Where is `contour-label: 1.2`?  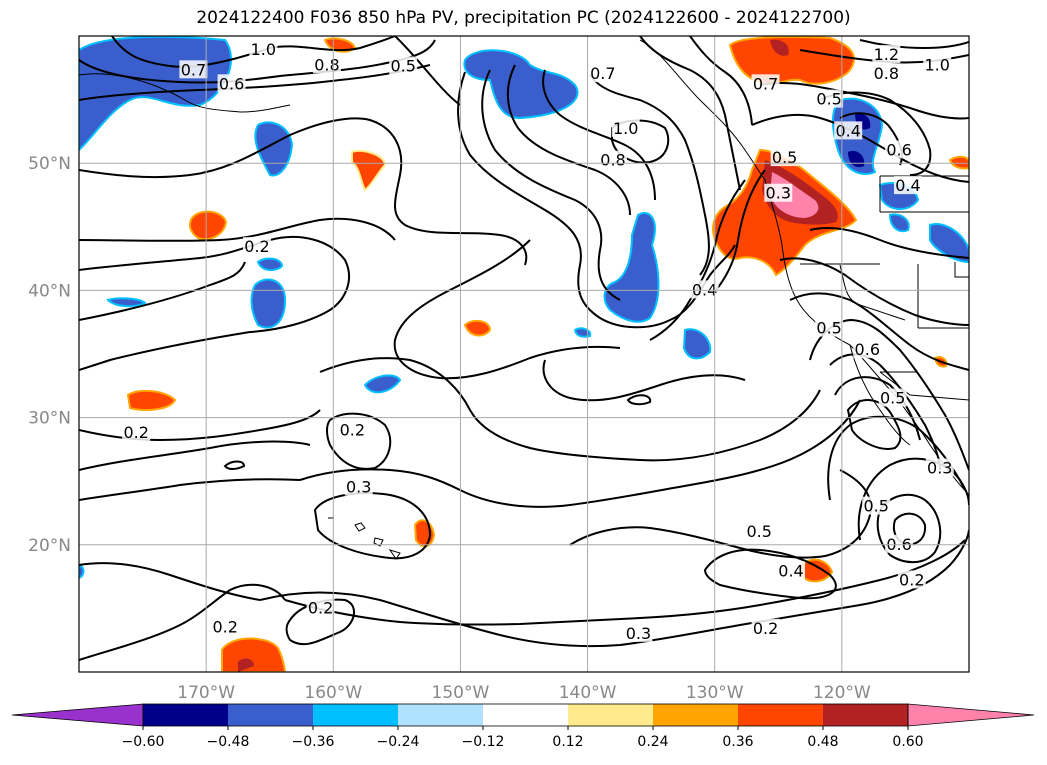 contour-label: 1.2 is located at coordinates (886, 54).